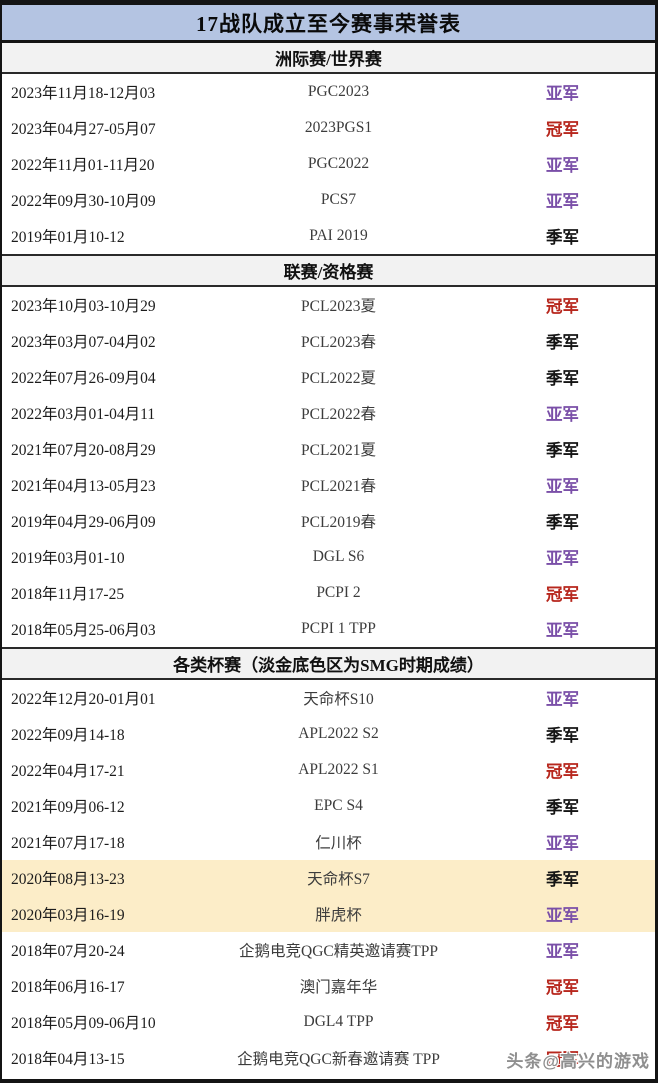 This screenshot has width=658, height=1083. What do you see at coordinates (83, 450) in the screenshot?
I see `row-date: 2021年07月20-08月29` at bounding box center [83, 450].